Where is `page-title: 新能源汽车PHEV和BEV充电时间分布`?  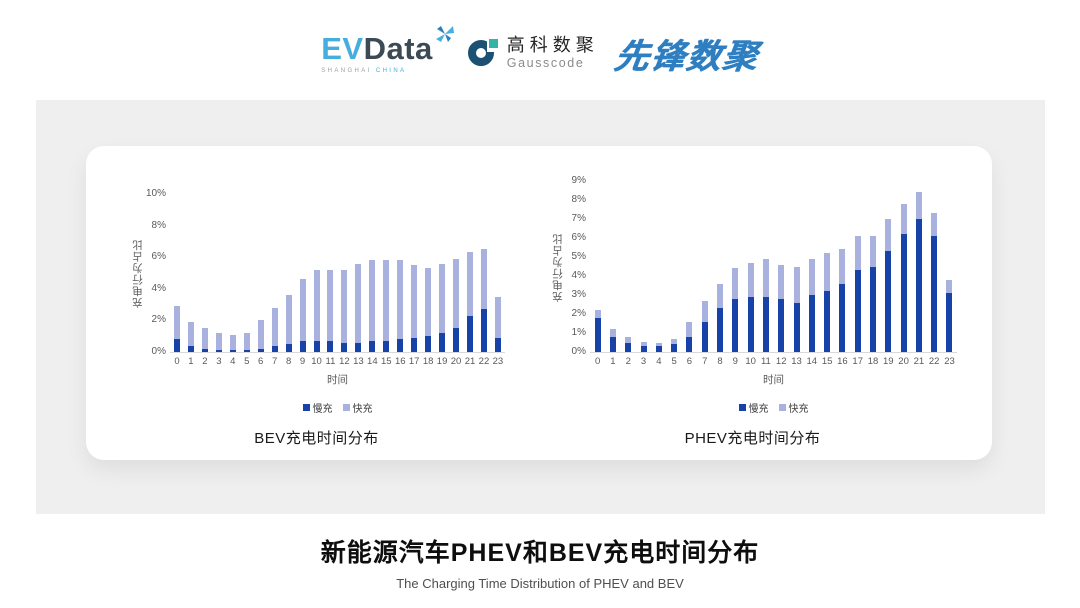 page-title: 新能源汽车PHEV和BEV充电时间分布 is located at coordinates (540, 553).